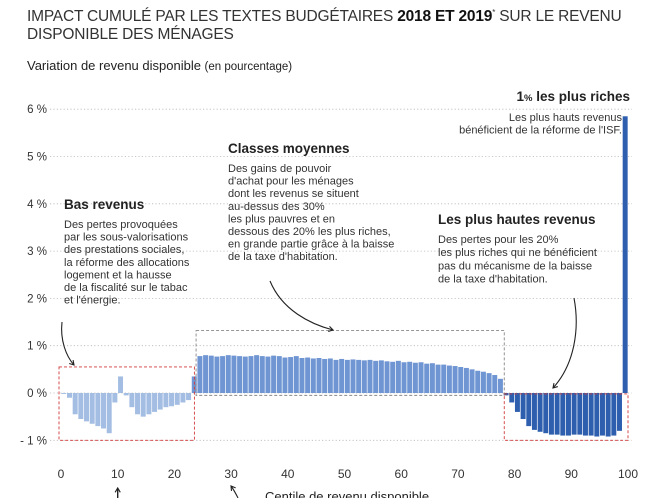 This screenshot has height=498, width=647. What do you see at coordinates (566, 417) in the screenshot?
I see `plus-hautes-box` at bounding box center [566, 417].